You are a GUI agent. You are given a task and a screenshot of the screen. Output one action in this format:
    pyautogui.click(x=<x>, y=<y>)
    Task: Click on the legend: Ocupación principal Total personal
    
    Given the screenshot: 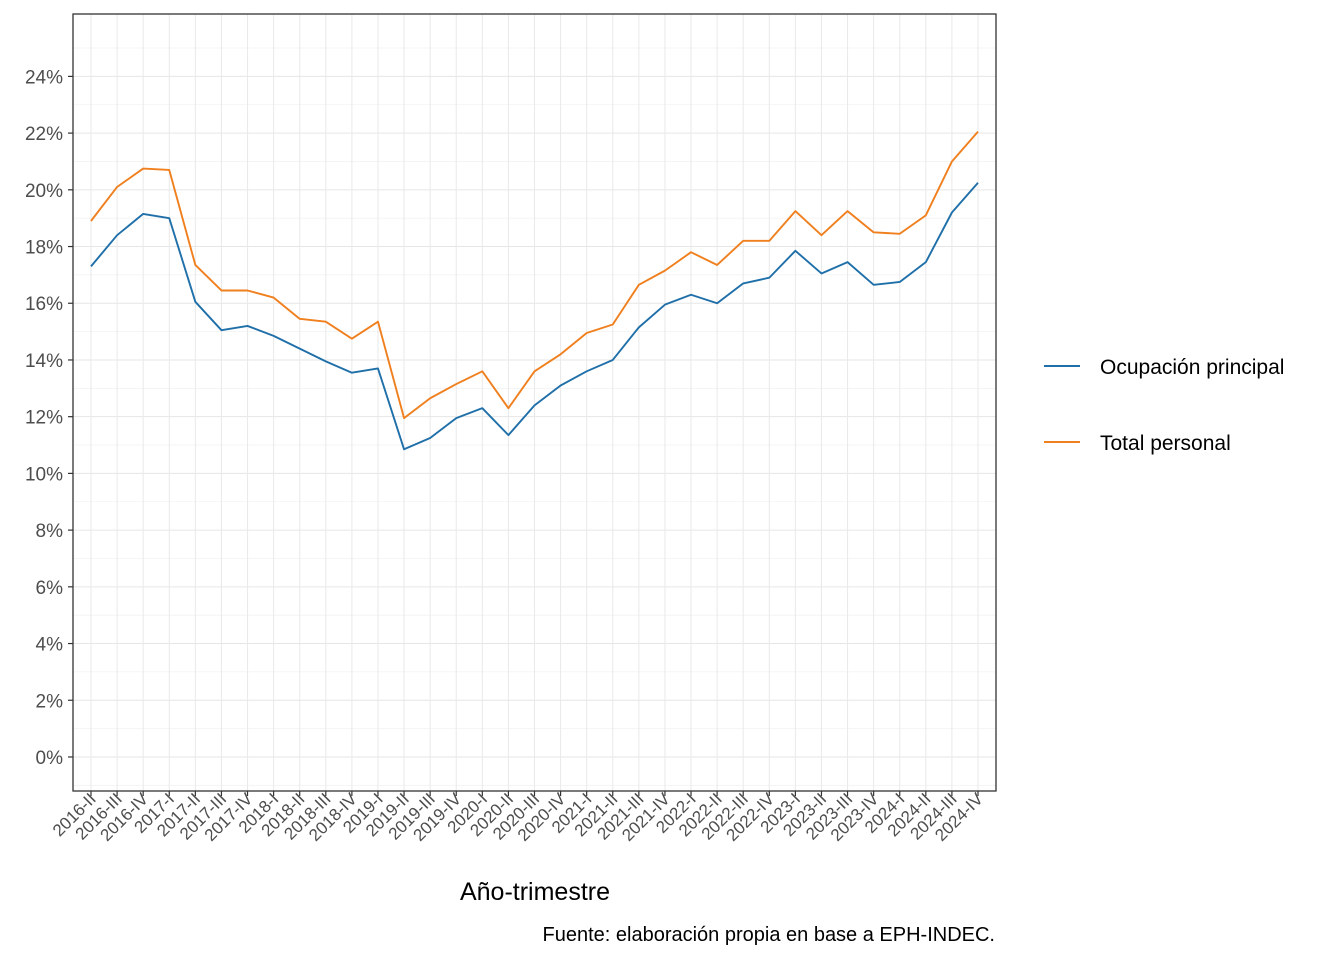 What is the action you would take?
    pyautogui.click(x=1164, y=405)
    